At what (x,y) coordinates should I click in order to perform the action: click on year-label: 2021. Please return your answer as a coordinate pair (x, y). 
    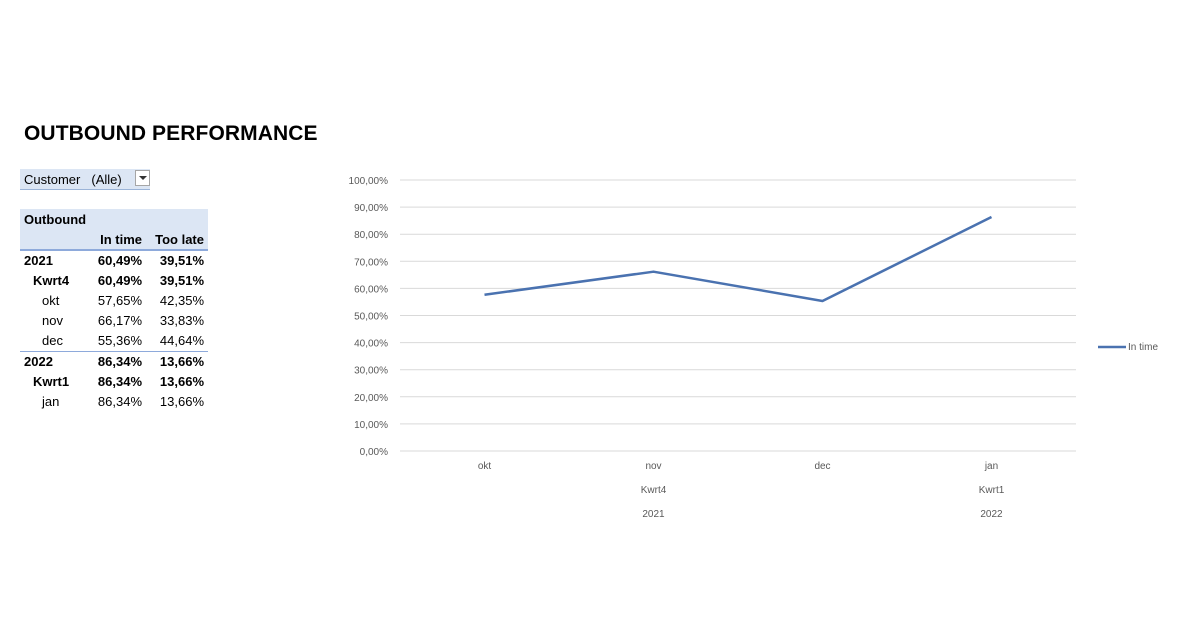
    Looking at the image, I should click on (653, 514).